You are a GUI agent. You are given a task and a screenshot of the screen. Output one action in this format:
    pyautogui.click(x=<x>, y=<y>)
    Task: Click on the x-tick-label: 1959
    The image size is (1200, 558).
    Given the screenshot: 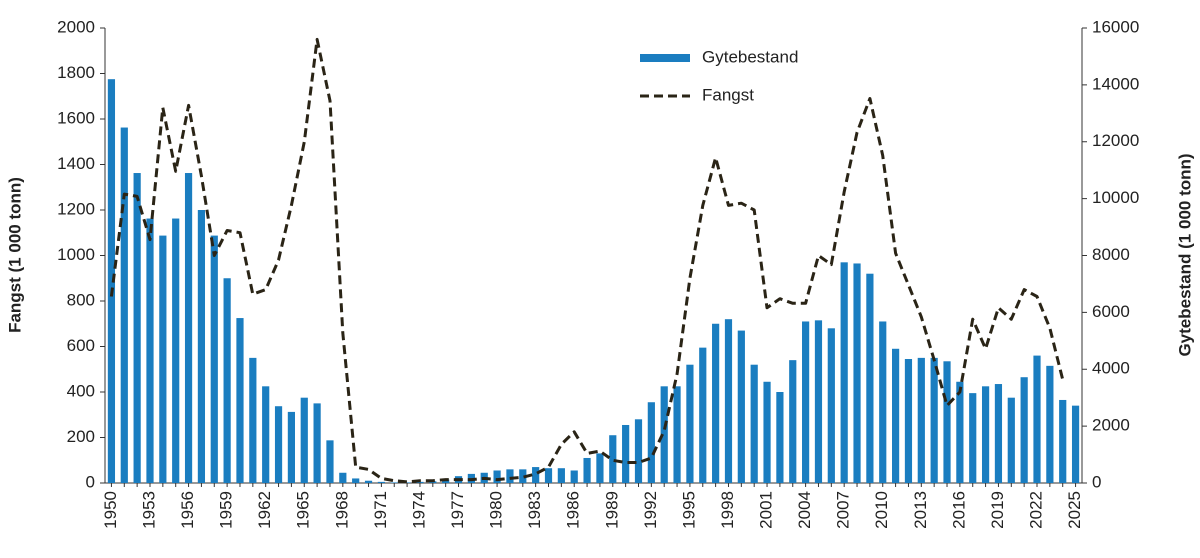 What is the action you would take?
    pyautogui.click(x=226, y=510)
    